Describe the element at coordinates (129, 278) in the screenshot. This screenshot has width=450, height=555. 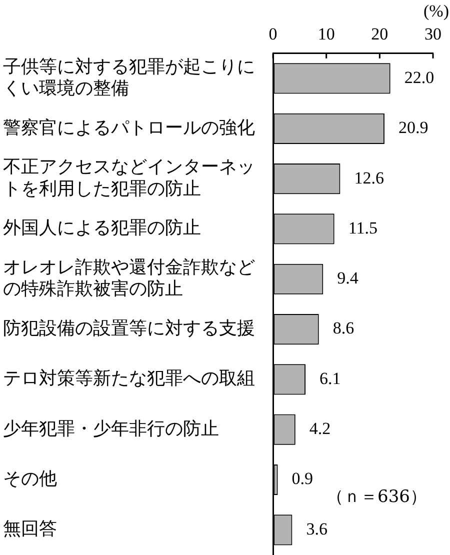
I see `y-tick-label: オレオレ詐欺や還付金詐欺などの特殊詐欺被害の防止` at that location.